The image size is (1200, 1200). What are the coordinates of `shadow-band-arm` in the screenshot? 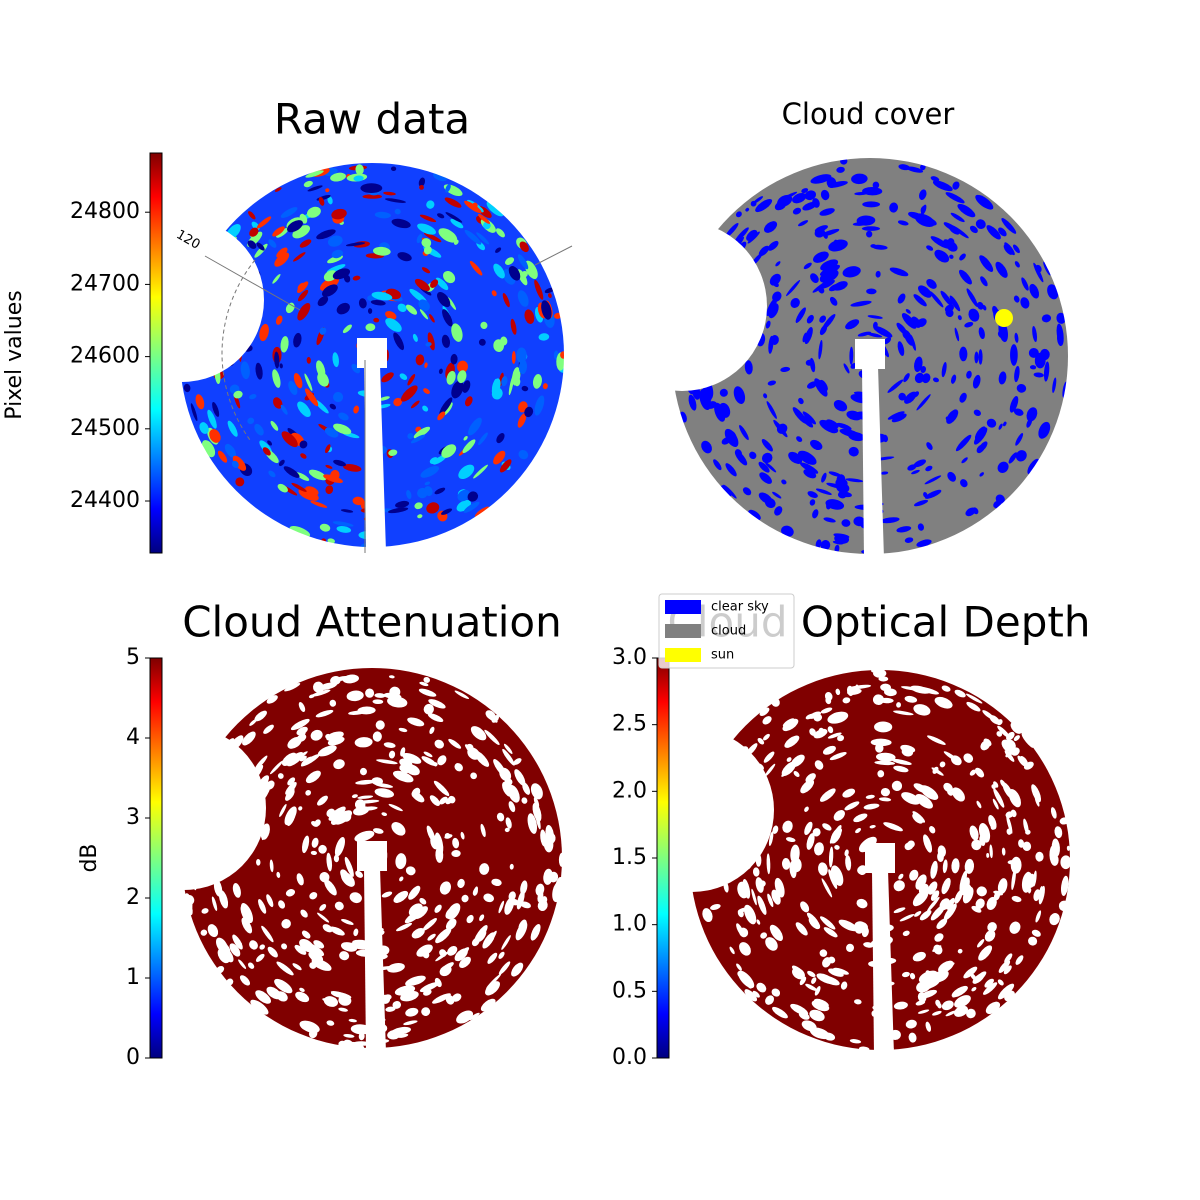 It's located at (375, 960).